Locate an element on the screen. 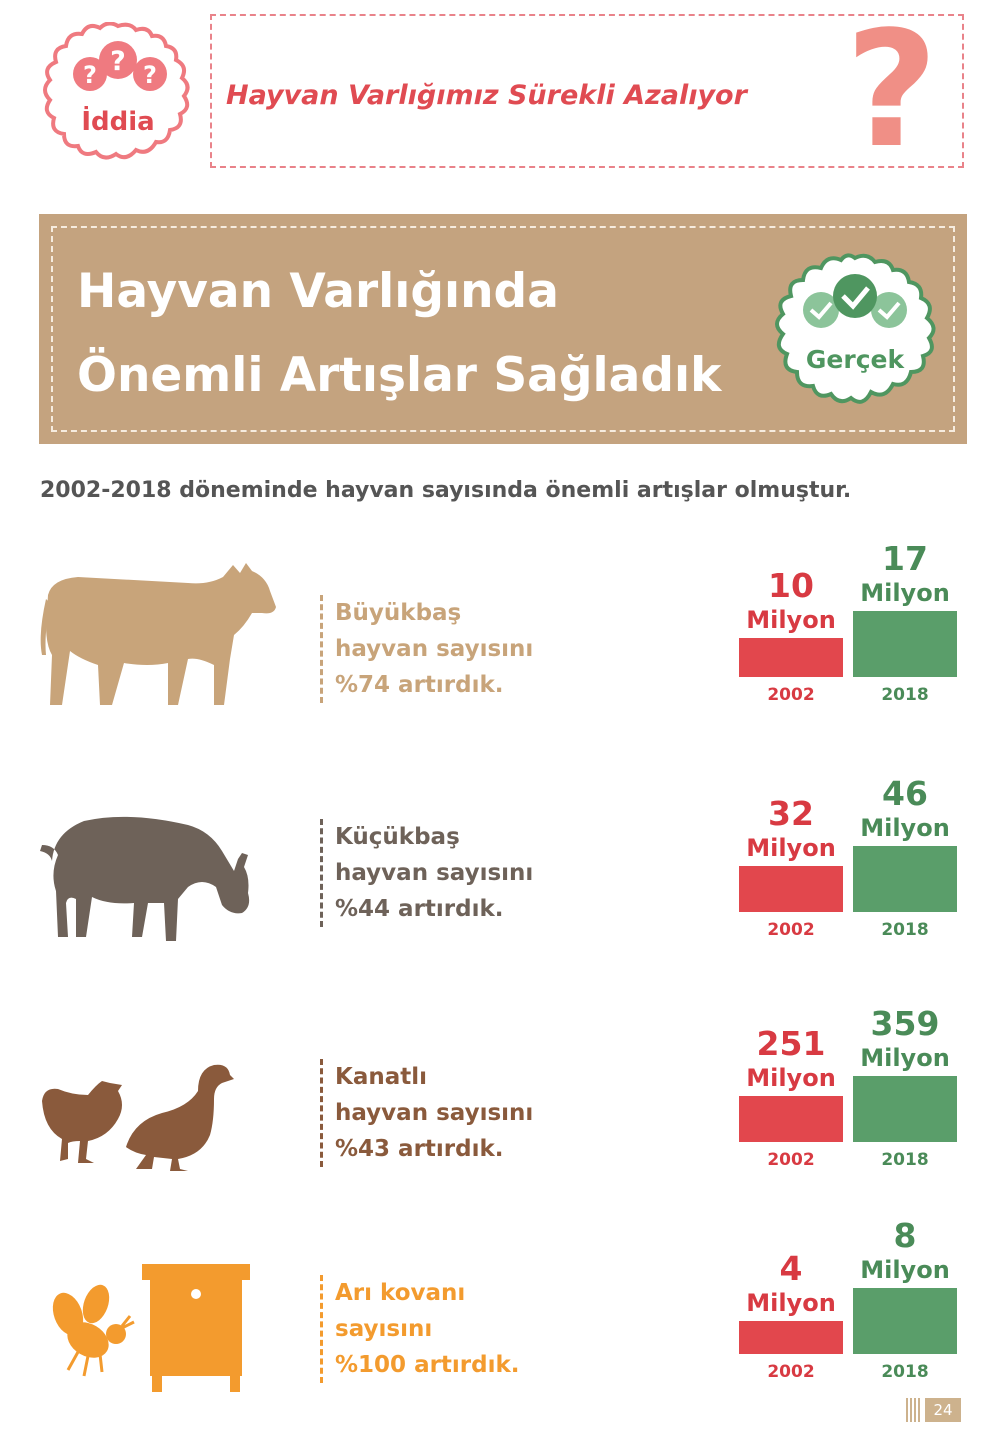 The height and width of the screenshot is (1429, 1000). value-number: 17 is located at coordinates (905, 558).